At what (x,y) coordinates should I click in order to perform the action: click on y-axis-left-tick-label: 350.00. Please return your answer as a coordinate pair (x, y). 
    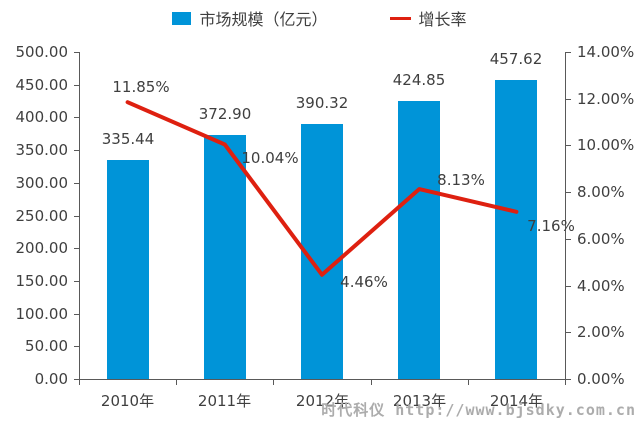
    Looking at the image, I should click on (42, 150).